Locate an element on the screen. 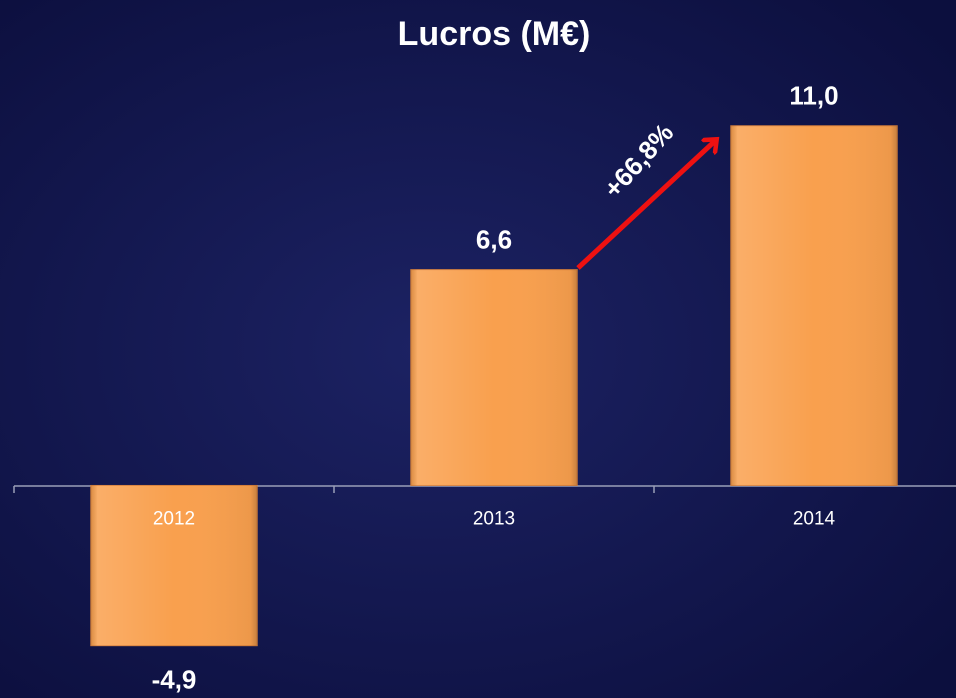 The image size is (956, 698). value-label: -4,9 is located at coordinates (174, 680).